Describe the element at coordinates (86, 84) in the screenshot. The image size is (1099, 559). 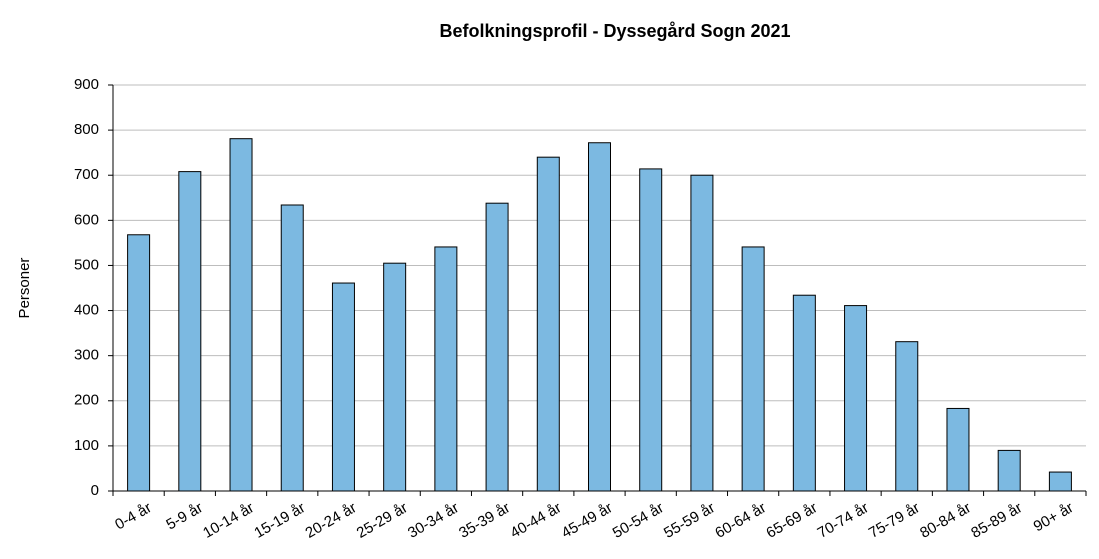
I see `y-tick-label: 900` at that location.